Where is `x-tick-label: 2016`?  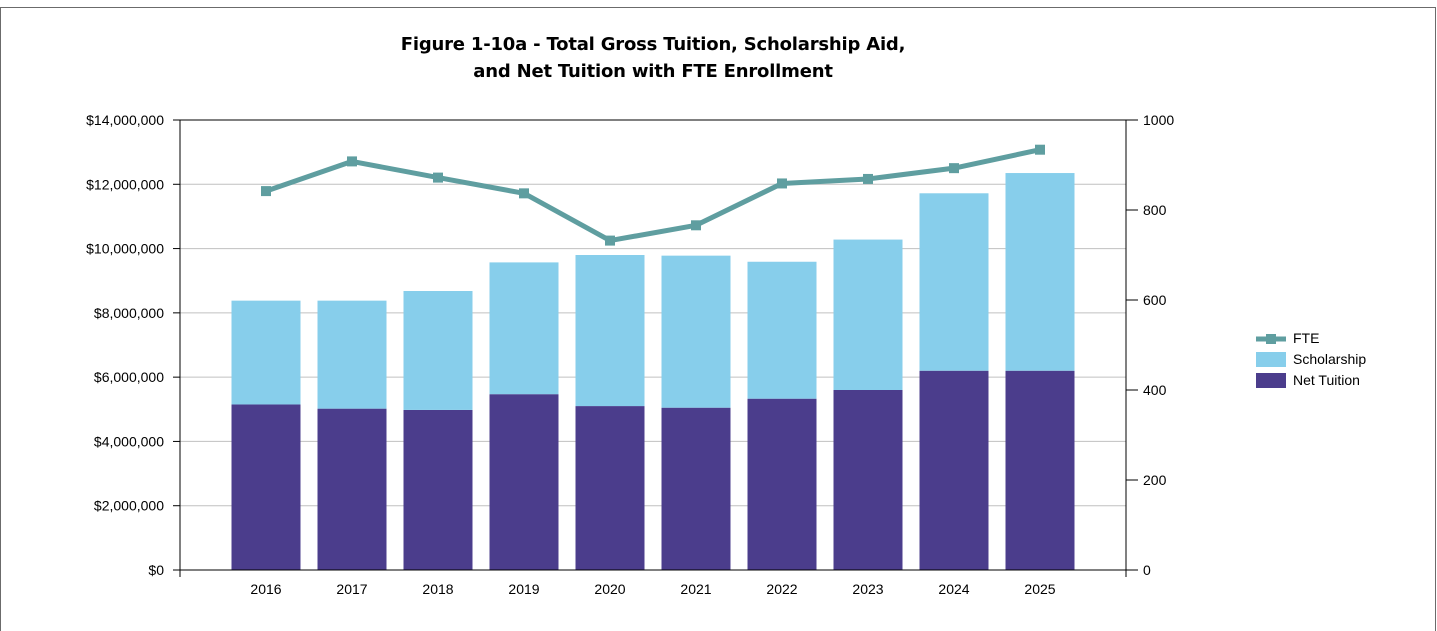
x-tick-label: 2016 is located at coordinates (265, 589).